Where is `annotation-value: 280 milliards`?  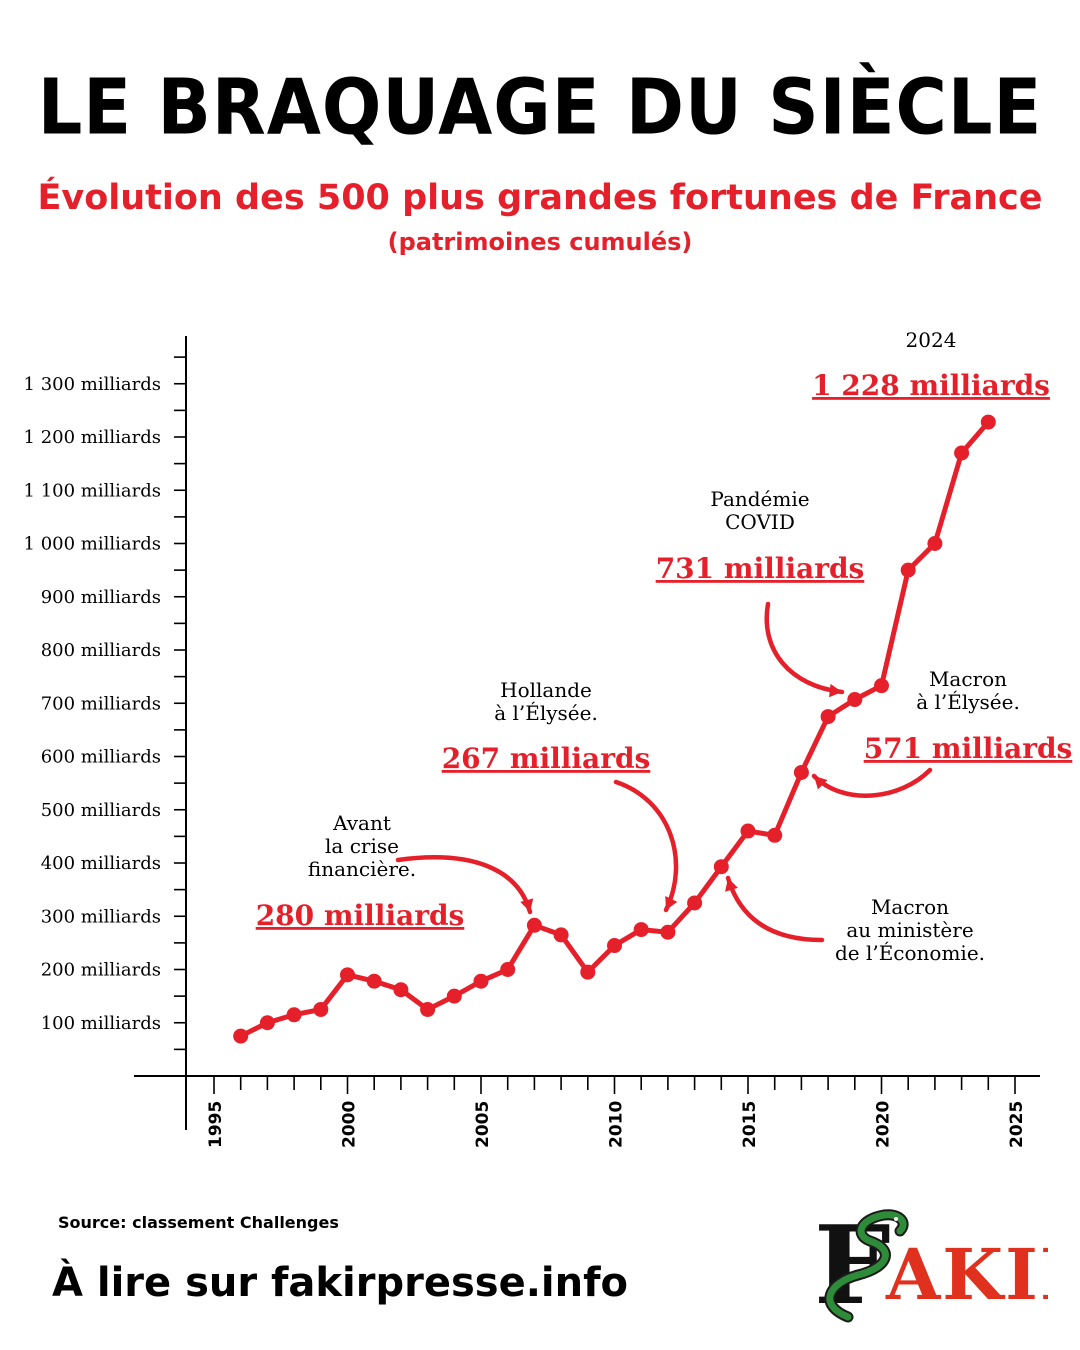
annotation-value: 280 milliards is located at coordinates (360, 915).